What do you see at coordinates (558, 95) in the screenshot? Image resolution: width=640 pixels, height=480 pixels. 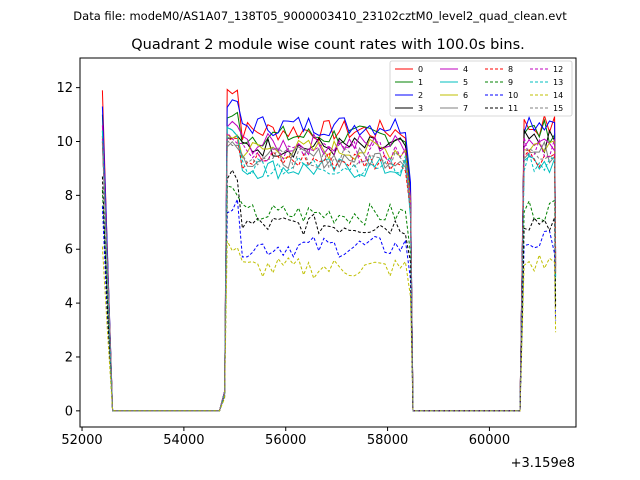 I see `legend-label: 14` at bounding box center [558, 95].